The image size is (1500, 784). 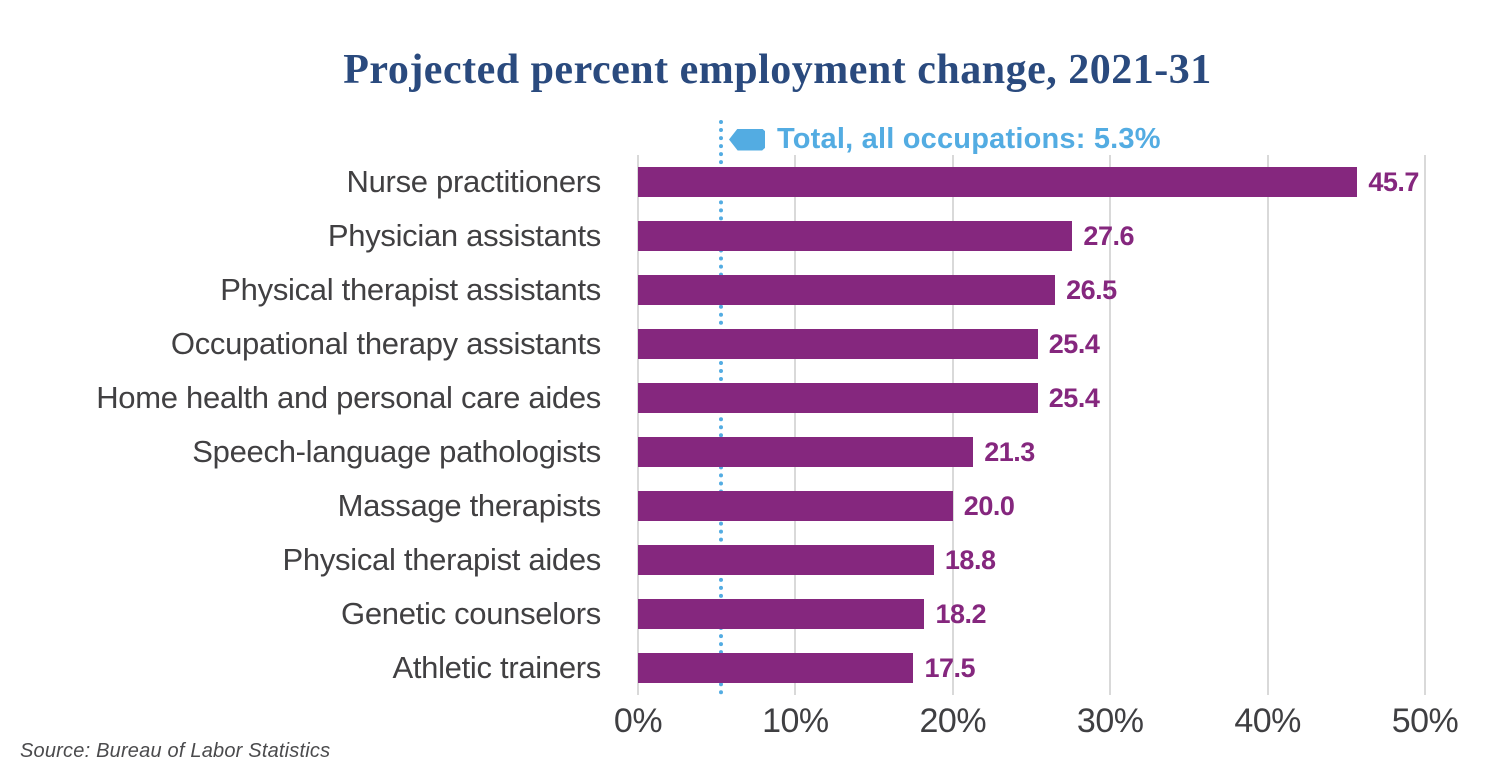 I want to click on x-tick-label: 50%, so click(x=1425, y=721).